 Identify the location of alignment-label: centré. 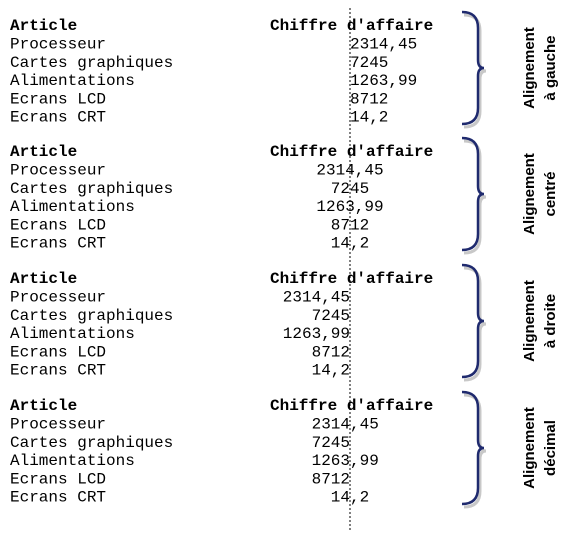
(550, 193).